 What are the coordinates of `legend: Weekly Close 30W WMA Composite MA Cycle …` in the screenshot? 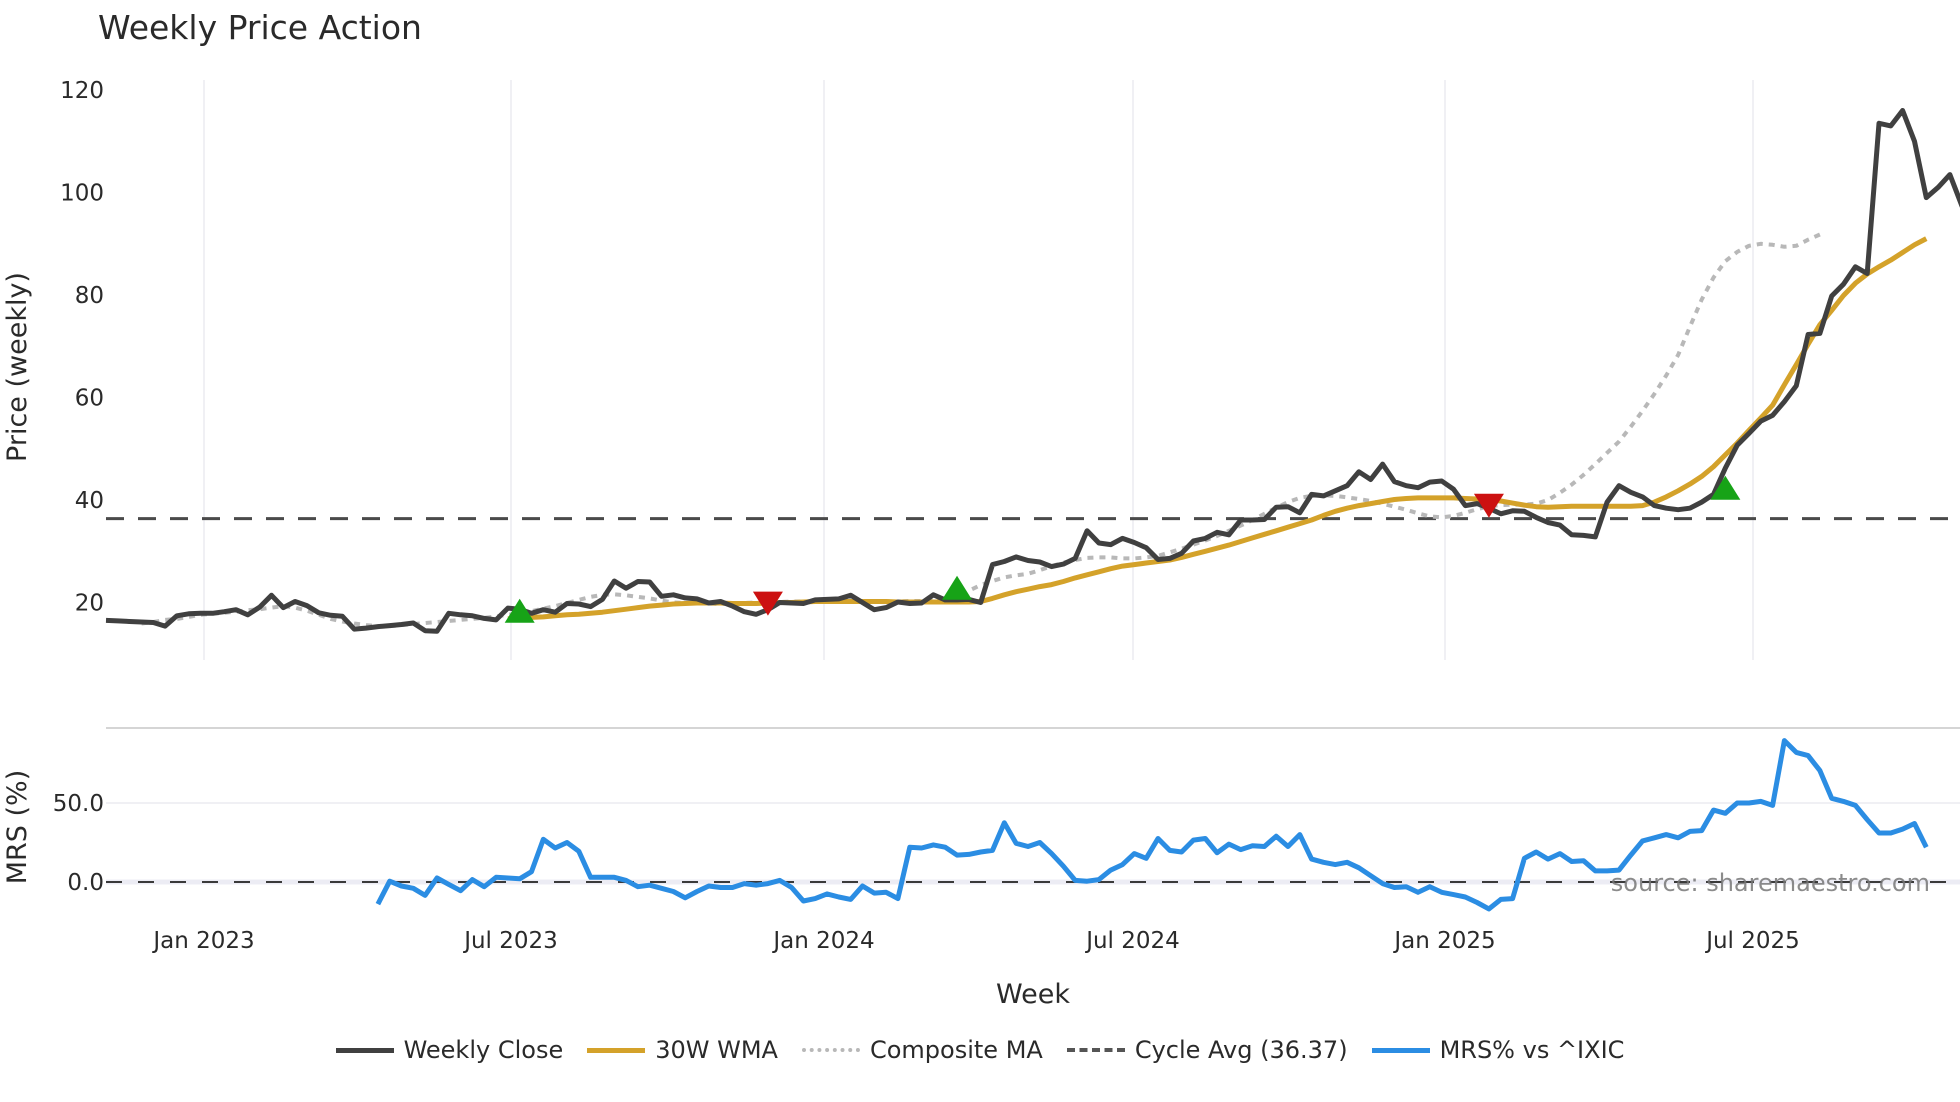 It's located at (980, 1050).